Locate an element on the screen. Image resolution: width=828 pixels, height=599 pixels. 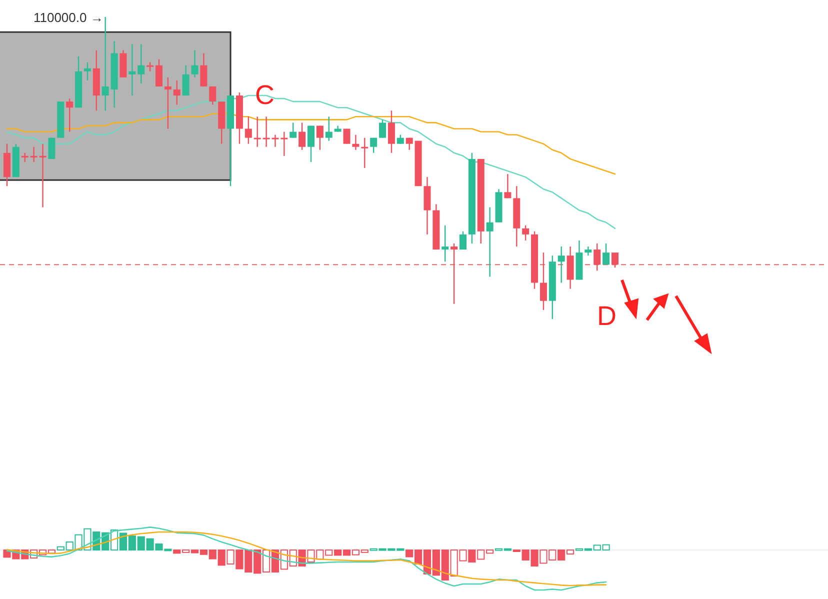
annotation: 110000.0 → is located at coordinates (68, 17).